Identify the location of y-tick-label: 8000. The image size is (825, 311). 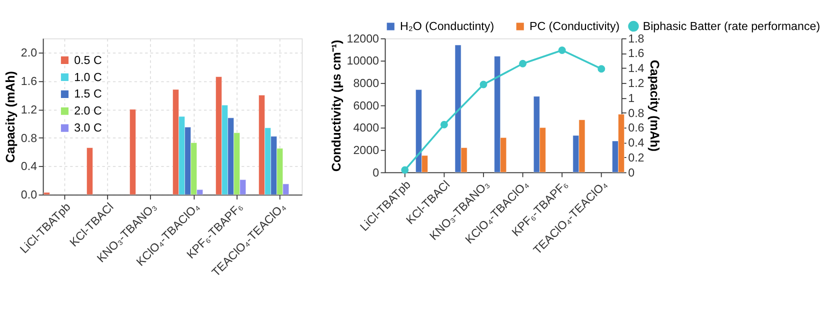
(366, 83).